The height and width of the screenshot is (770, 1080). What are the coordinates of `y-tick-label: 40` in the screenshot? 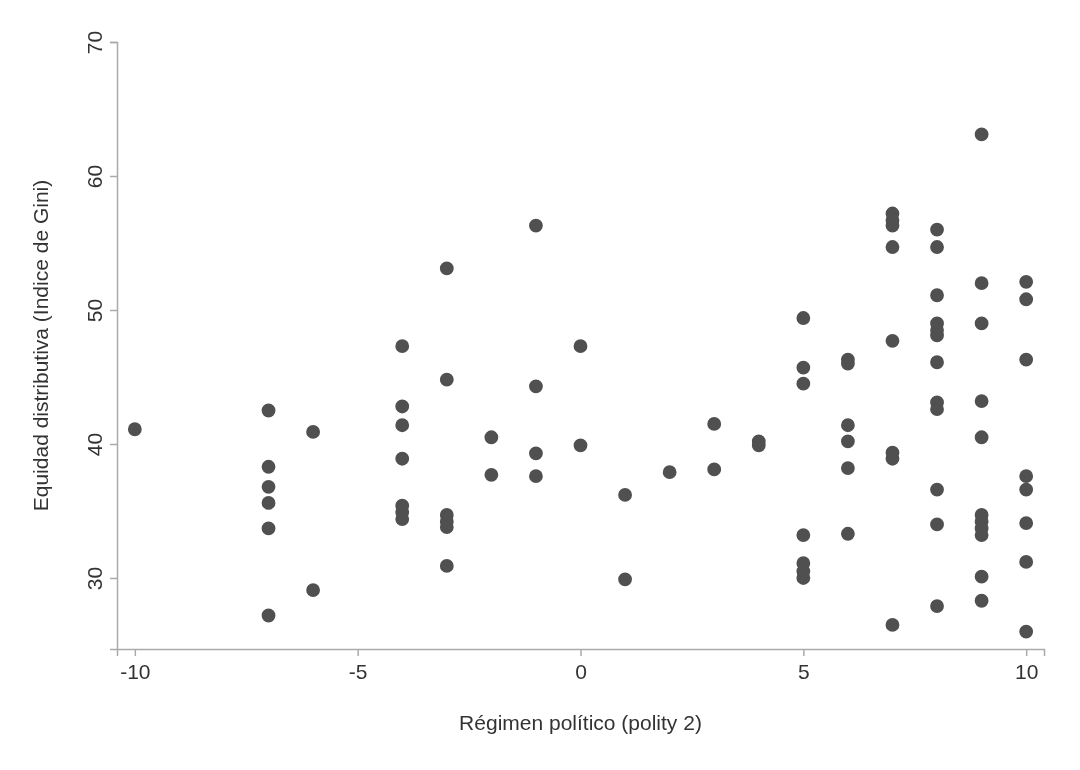 It's located at (95, 444).